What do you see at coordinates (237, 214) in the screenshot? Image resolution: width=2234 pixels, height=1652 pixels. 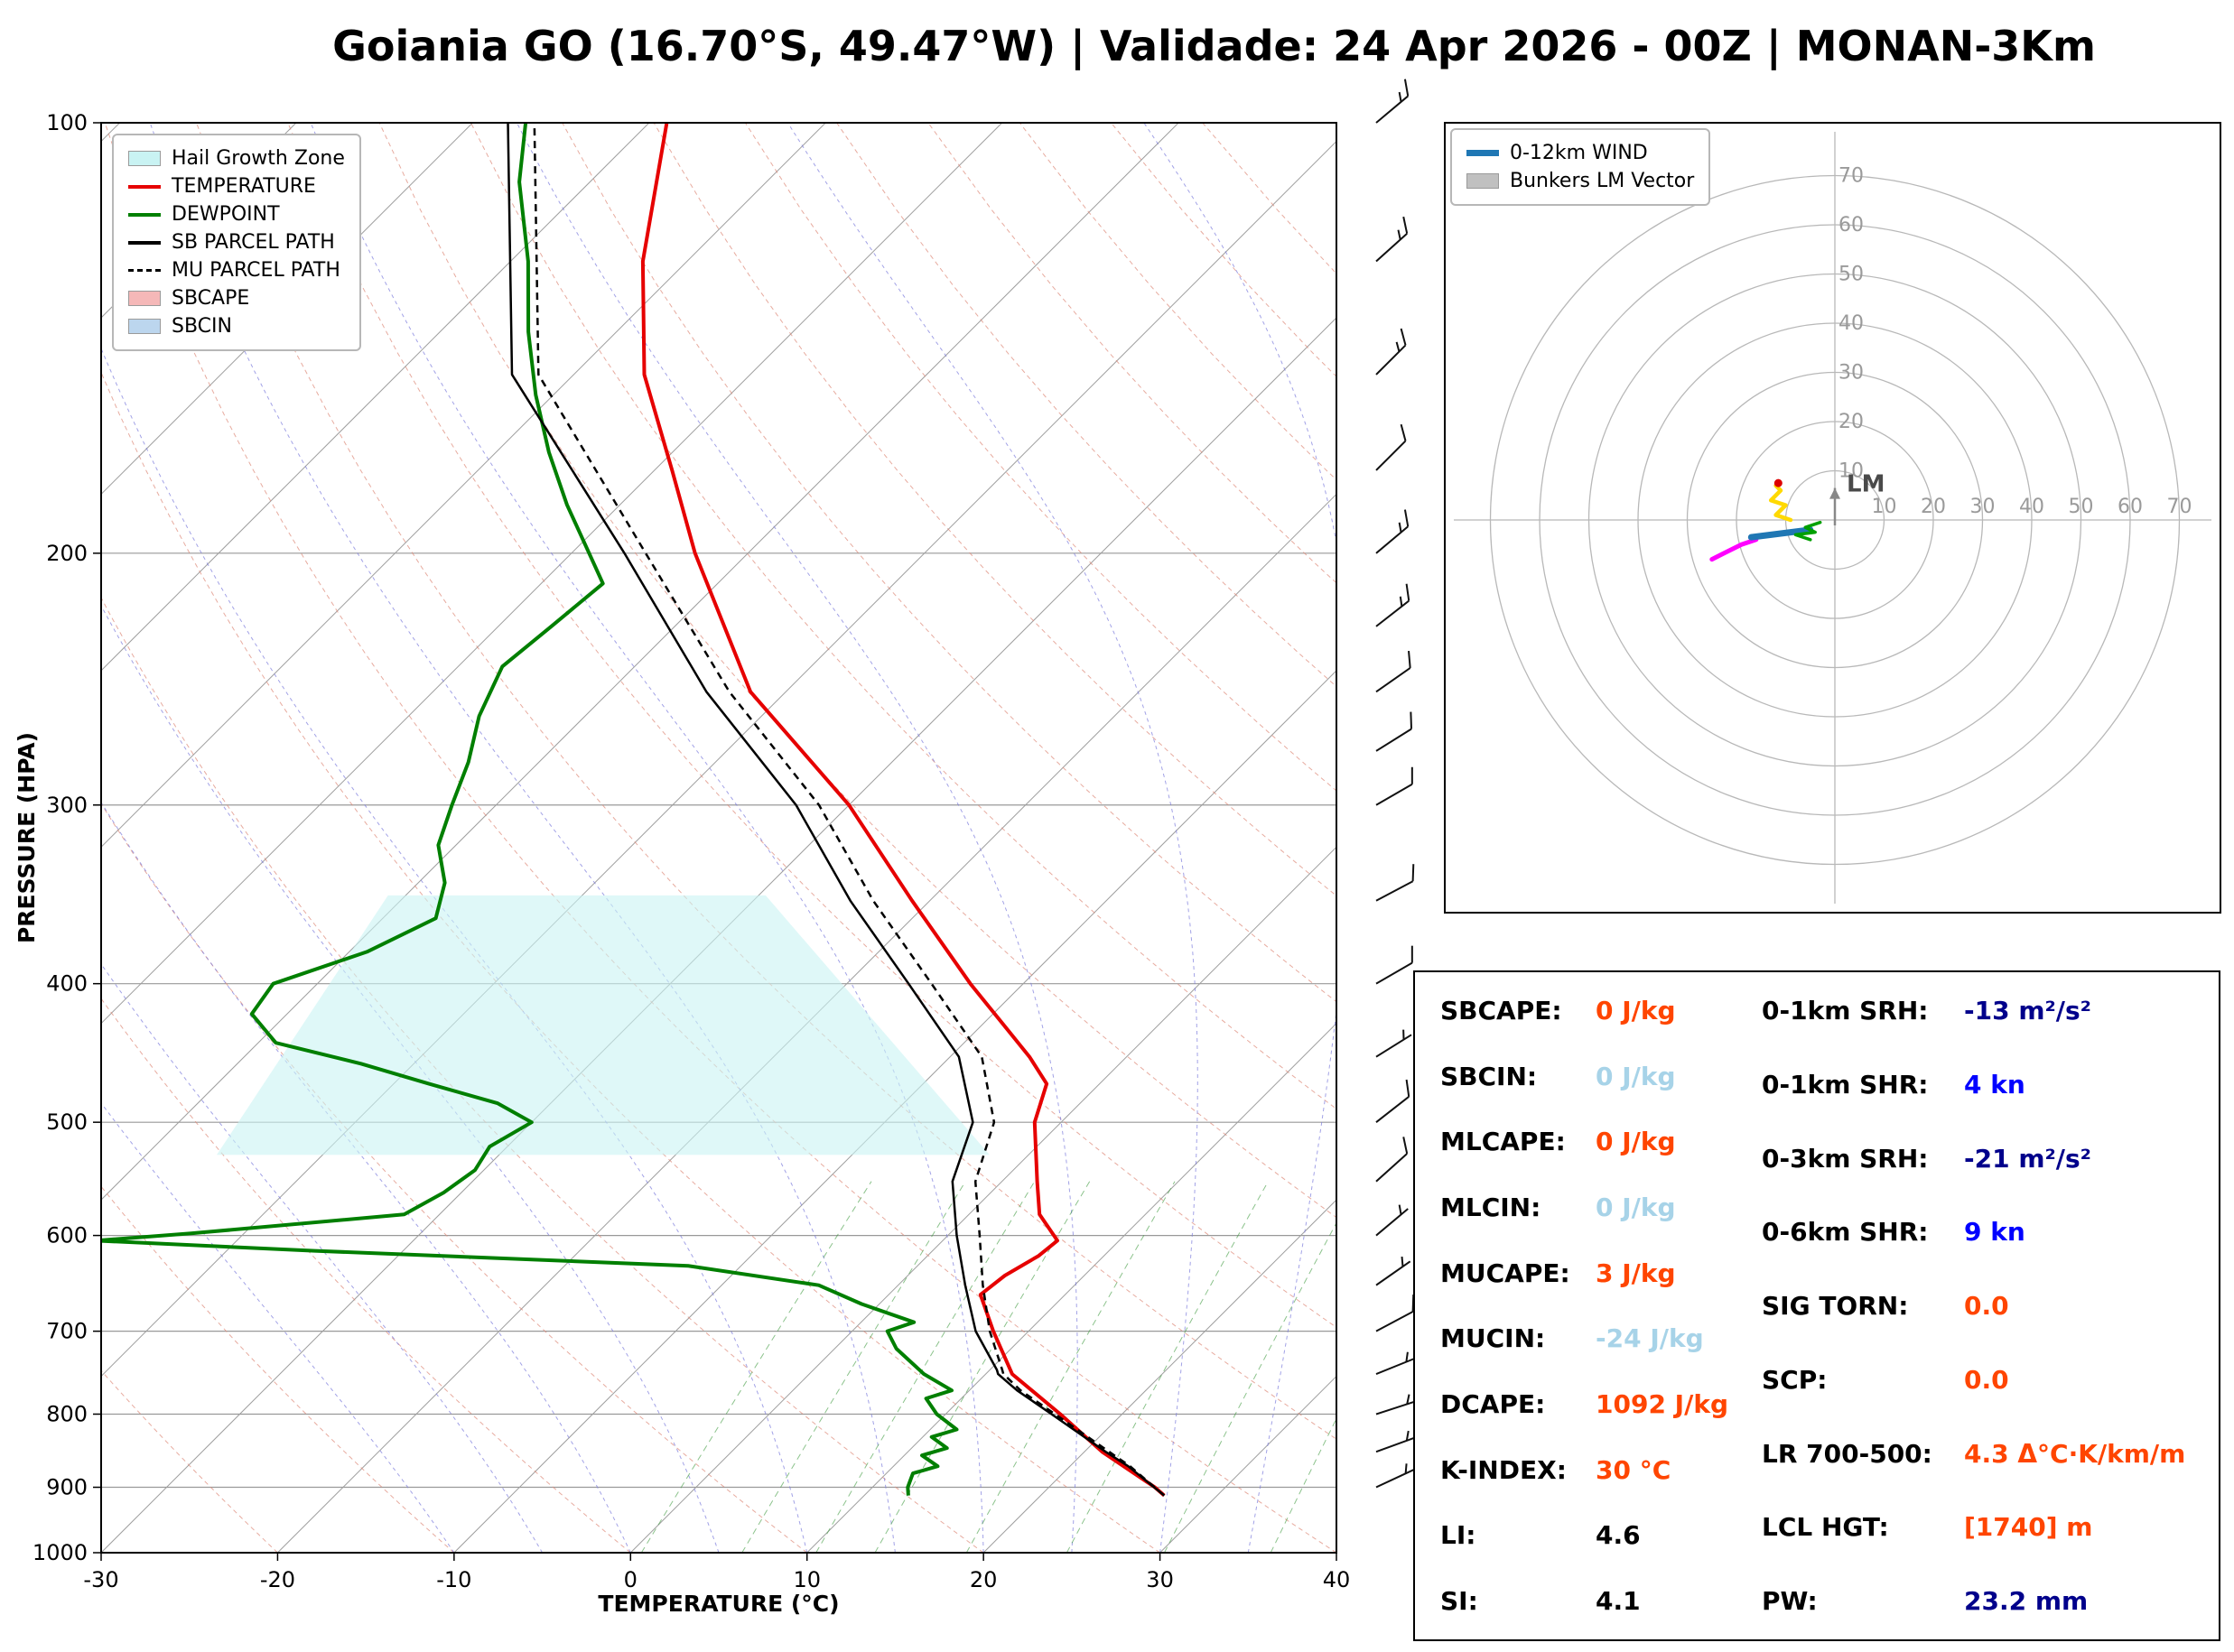 I see `legend-item-dewpoint: DEWPOINT` at bounding box center [237, 214].